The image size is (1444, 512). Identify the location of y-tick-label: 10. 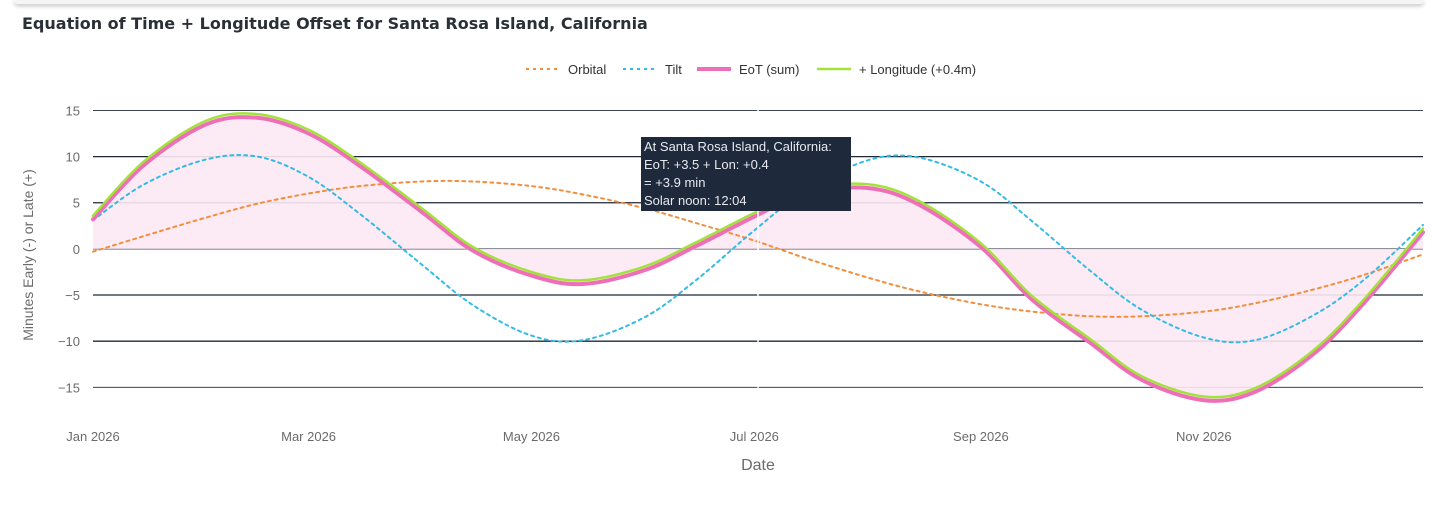
(73, 157).